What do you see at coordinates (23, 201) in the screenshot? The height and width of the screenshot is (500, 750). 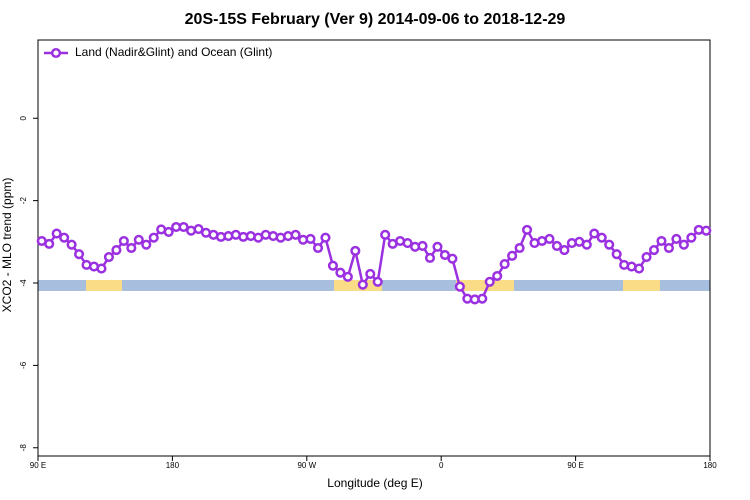 I see `y-tick-label: -2` at bounding box center [23, 201].